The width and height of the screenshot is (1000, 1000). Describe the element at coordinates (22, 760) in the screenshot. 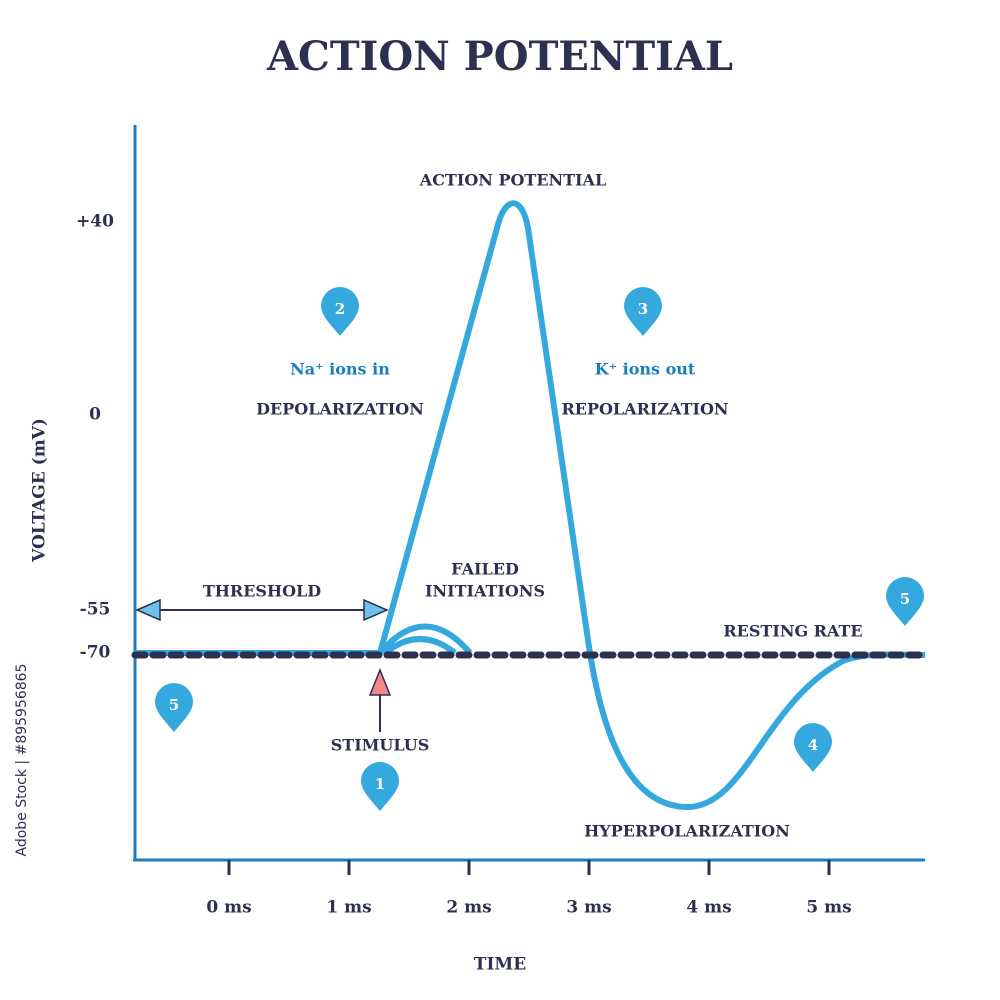

I see `watermark: Adobe Stock | #895956865` at that location.